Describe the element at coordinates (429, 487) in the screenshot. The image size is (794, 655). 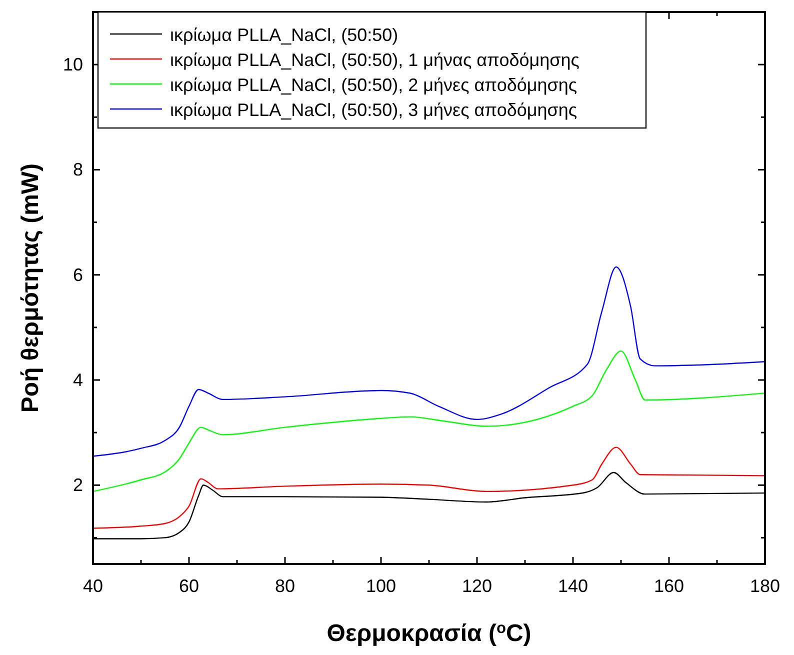
I see `line-series` at that location.